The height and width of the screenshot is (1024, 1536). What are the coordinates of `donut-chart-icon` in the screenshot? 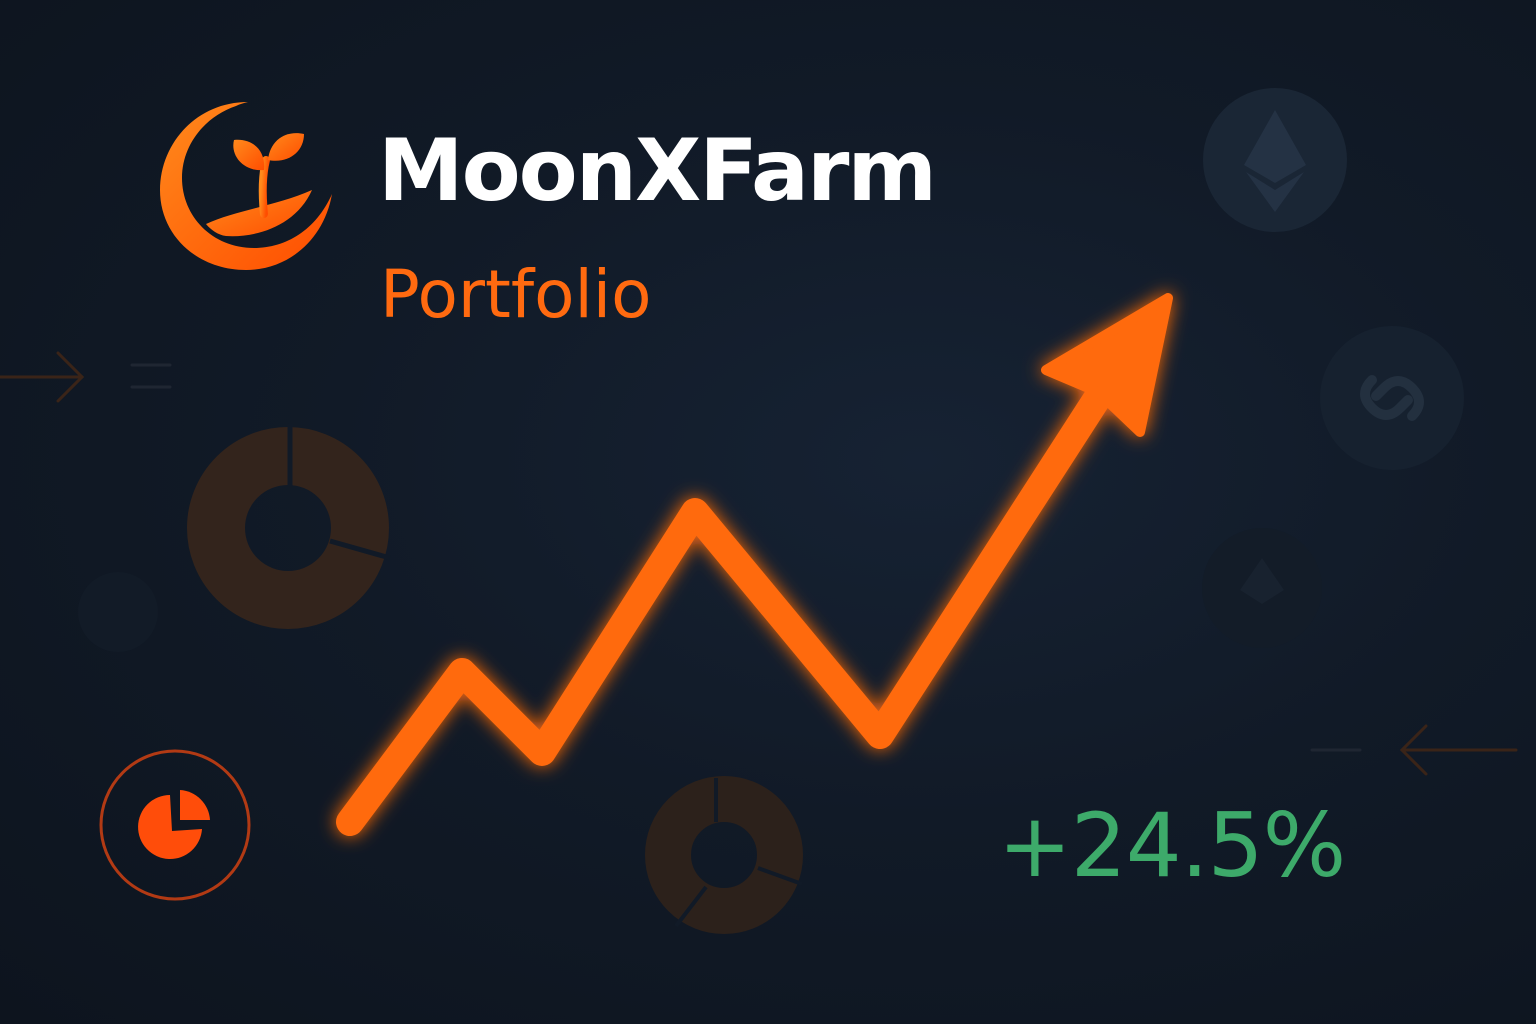 It's located at (289, 526).